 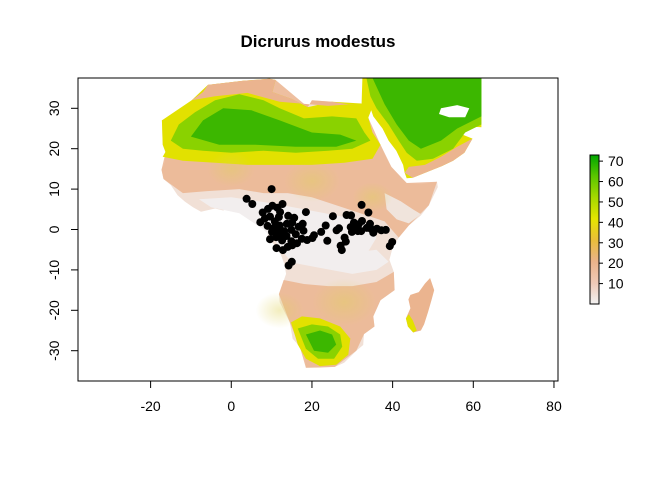 What do you see at coordinates (554, 406) in the screenshot?
I see `x-tick-label: 80` at bounding box center [554, 406].